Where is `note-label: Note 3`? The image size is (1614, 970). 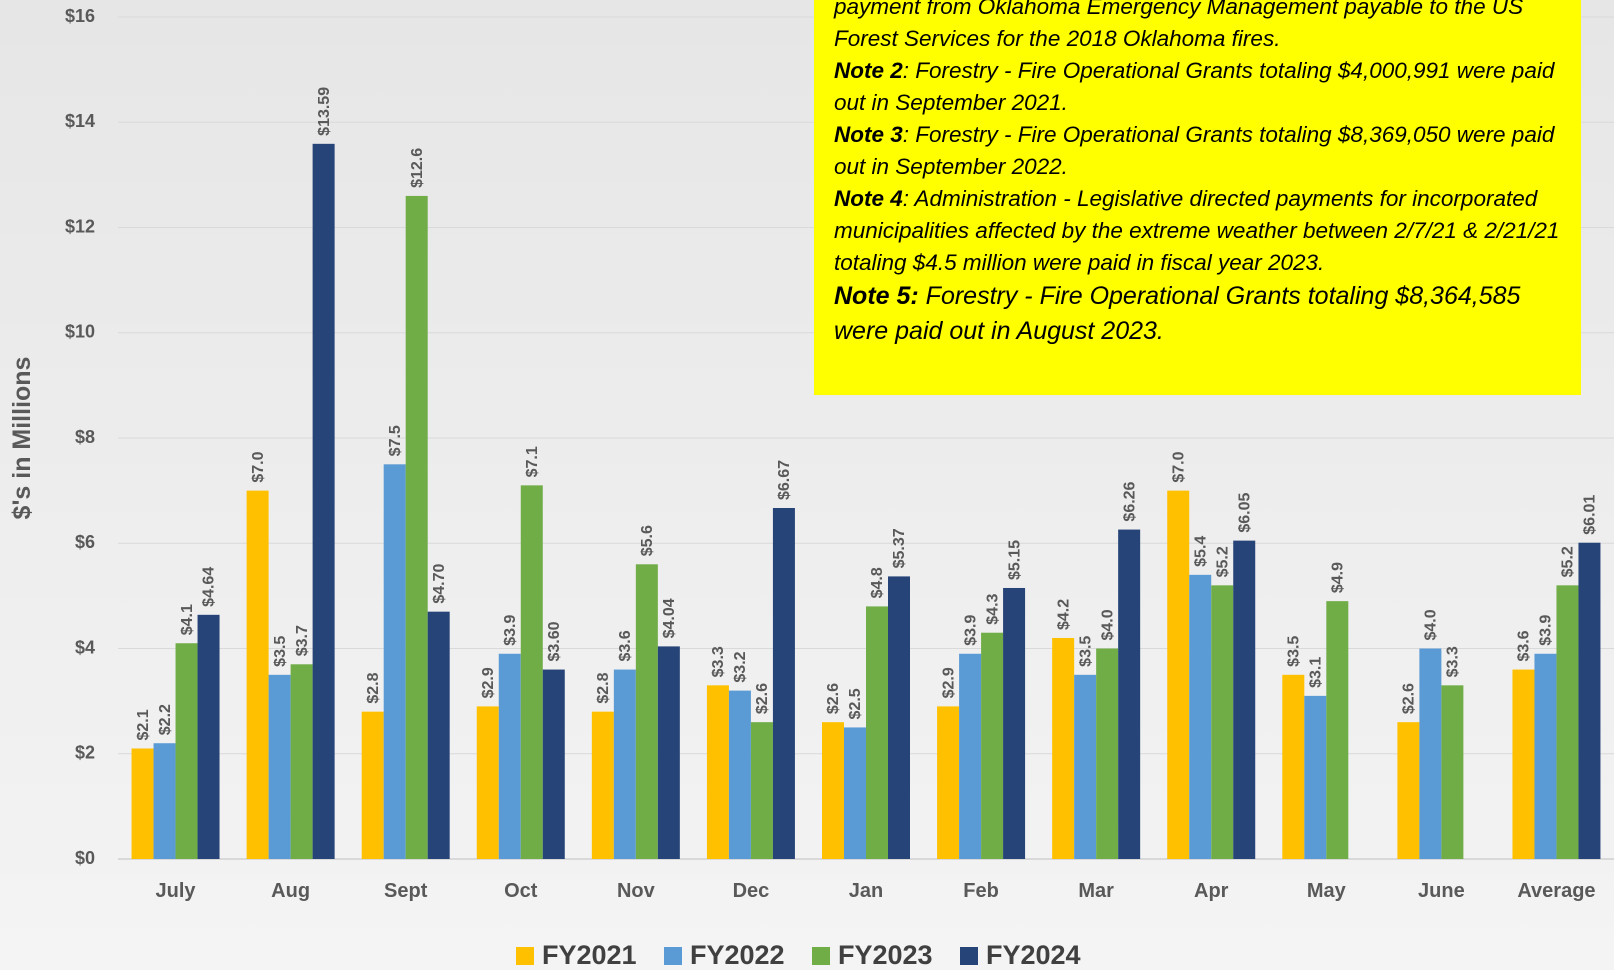
note-label: Note 3 is located at coordinates (868, 134).